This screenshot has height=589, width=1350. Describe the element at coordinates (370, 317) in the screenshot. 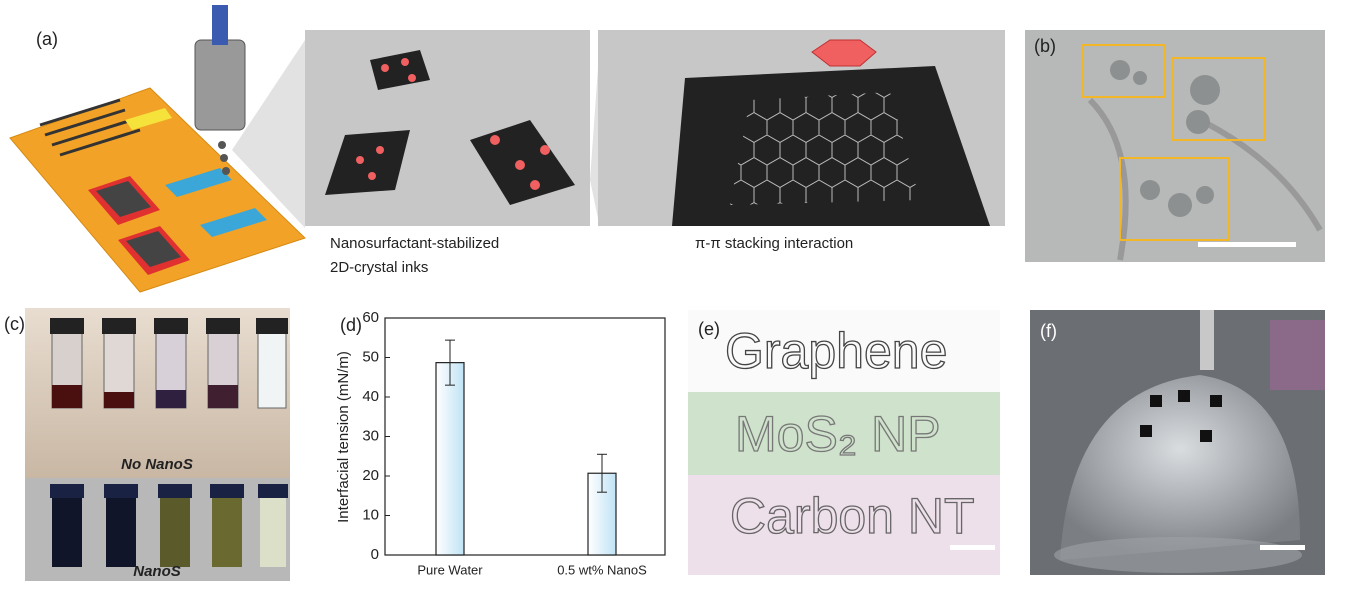

I see `y-tick-label: 60` at that location.